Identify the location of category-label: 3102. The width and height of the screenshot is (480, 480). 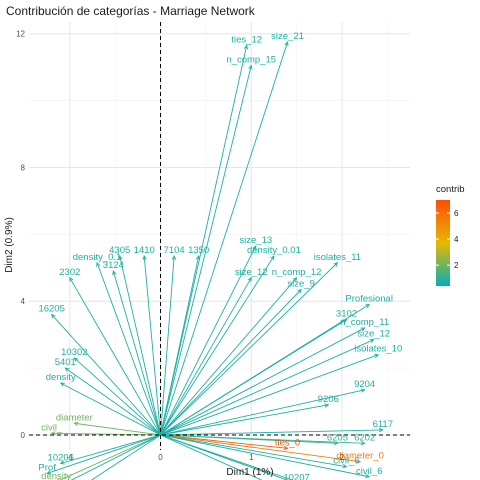
(346, 314).